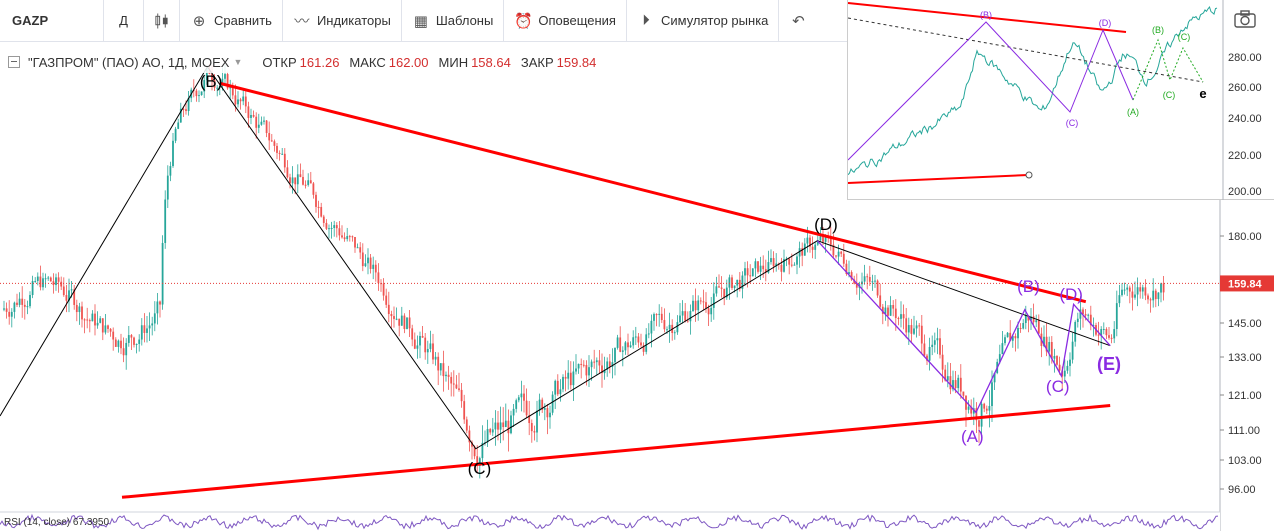  I want to click on camera-icon, so click(1245, 20).